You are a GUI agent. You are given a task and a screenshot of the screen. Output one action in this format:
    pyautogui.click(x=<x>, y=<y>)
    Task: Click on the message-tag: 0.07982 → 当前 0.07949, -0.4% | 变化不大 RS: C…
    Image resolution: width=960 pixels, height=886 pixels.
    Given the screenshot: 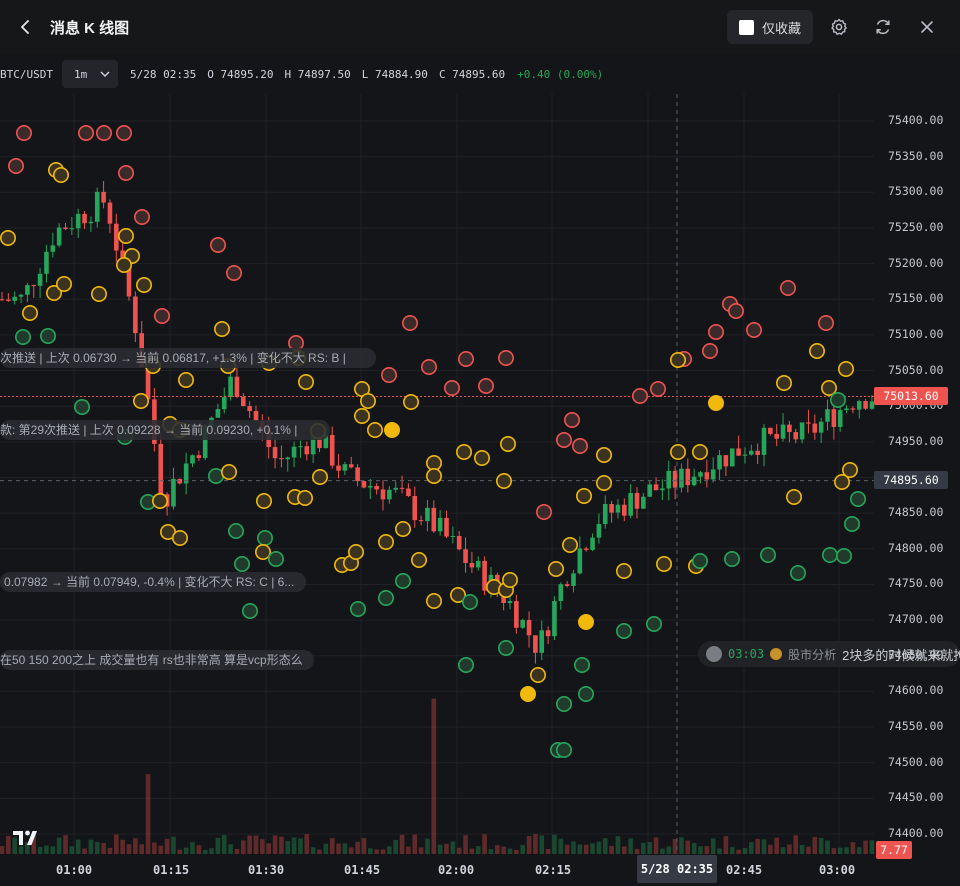 What is the action you would take?
    pyautogui.click(x=153, y=582)
    